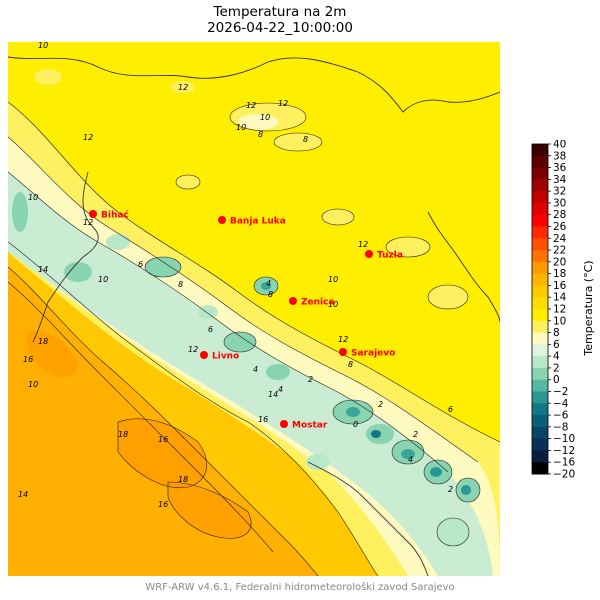 This screenshot has height=600, width=600. I want to click on colorbar-tick-label: −2, so click(560, 392).